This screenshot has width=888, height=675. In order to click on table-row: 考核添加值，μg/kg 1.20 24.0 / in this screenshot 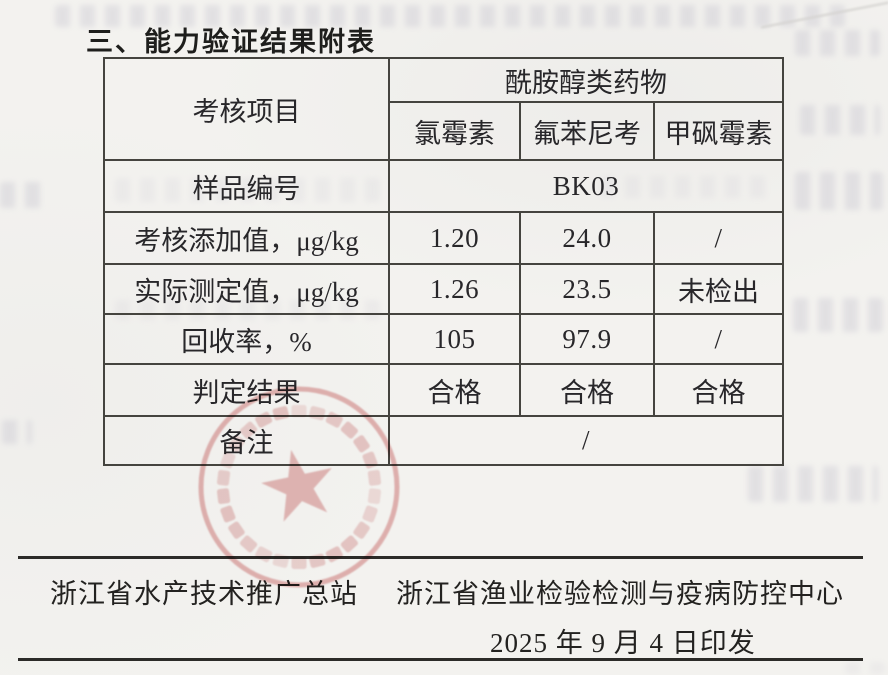, I will do `click(444, 238)`.